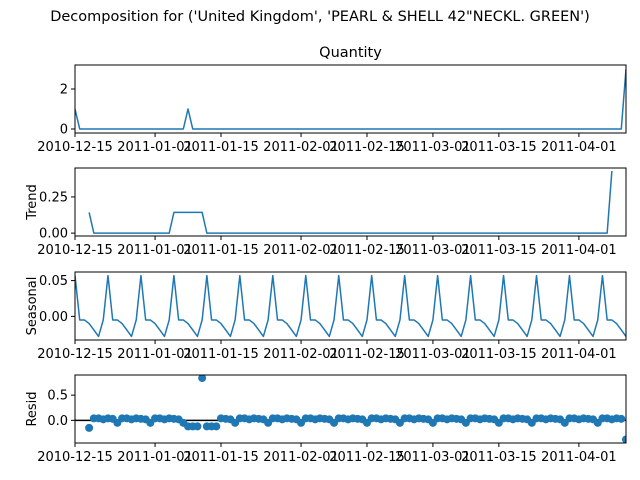 The width and height of the screenshot is (640, 480). What do you see at coordinates (57, 421) in the screenshot?
I see `resid-ytick-label: 0.0` at bounding box center [57, 421].